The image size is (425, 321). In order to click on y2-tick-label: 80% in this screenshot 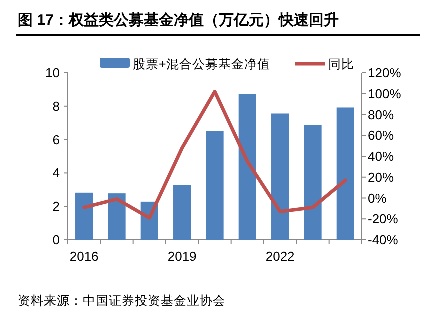, I will do `click(381, 114)`.